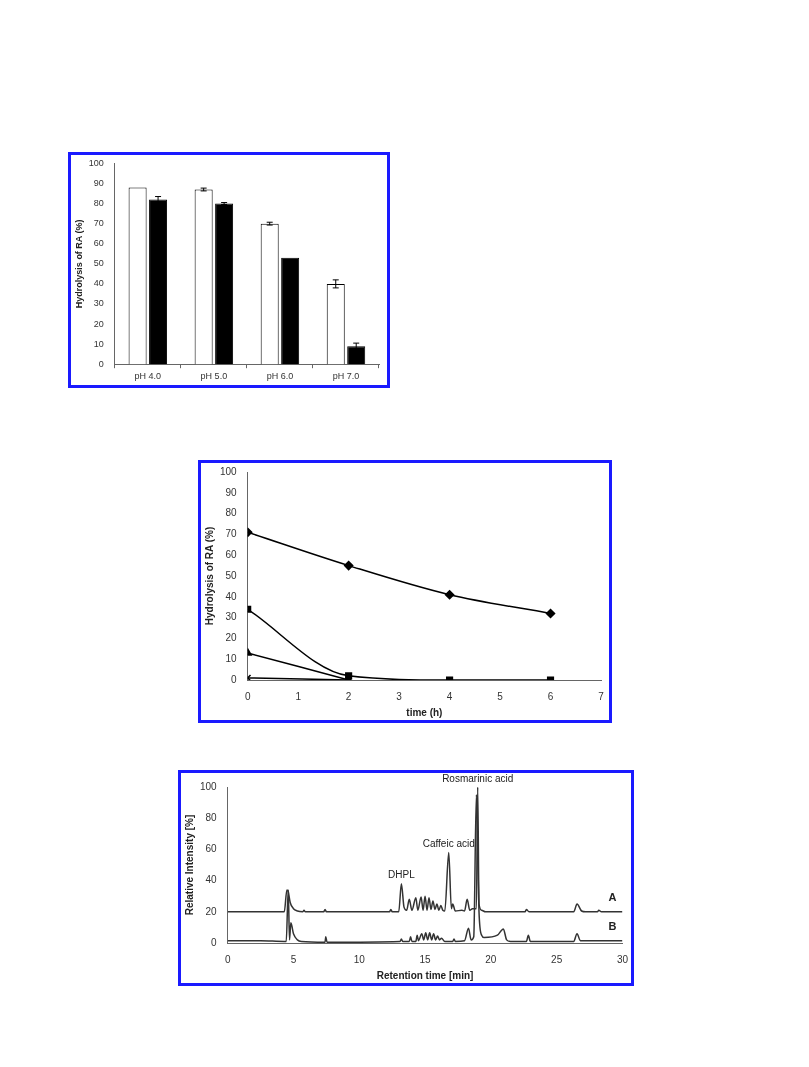 The width and height of the screenshot is (809, 1067). What do you see at coordinates (399, 696) in the screenshot?
I see `x-tick-label: 3` at bounding box center [399, 696].